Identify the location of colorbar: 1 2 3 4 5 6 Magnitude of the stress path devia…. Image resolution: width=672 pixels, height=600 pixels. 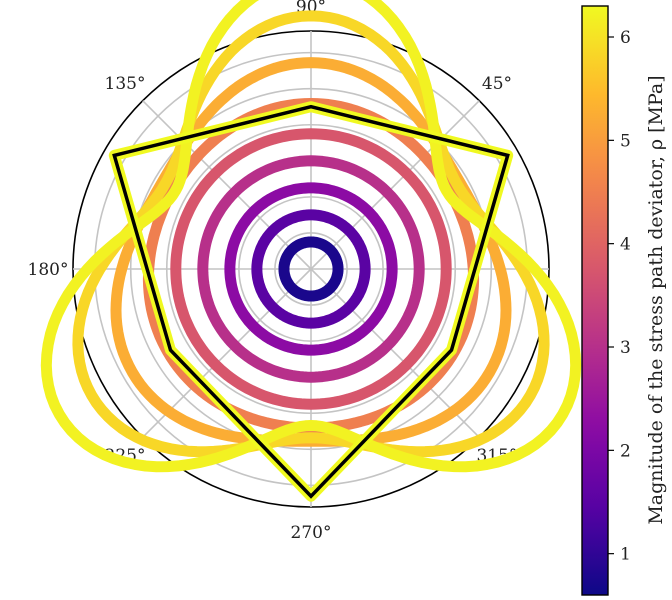
(624, 300).